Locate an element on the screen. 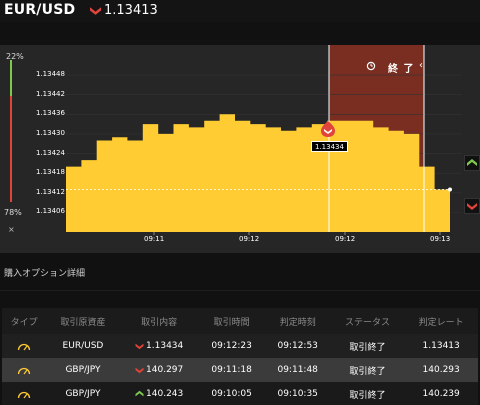 This screenshot has height=405, width=480. row-rate: 140.239 is located at coordinates (441, 393).